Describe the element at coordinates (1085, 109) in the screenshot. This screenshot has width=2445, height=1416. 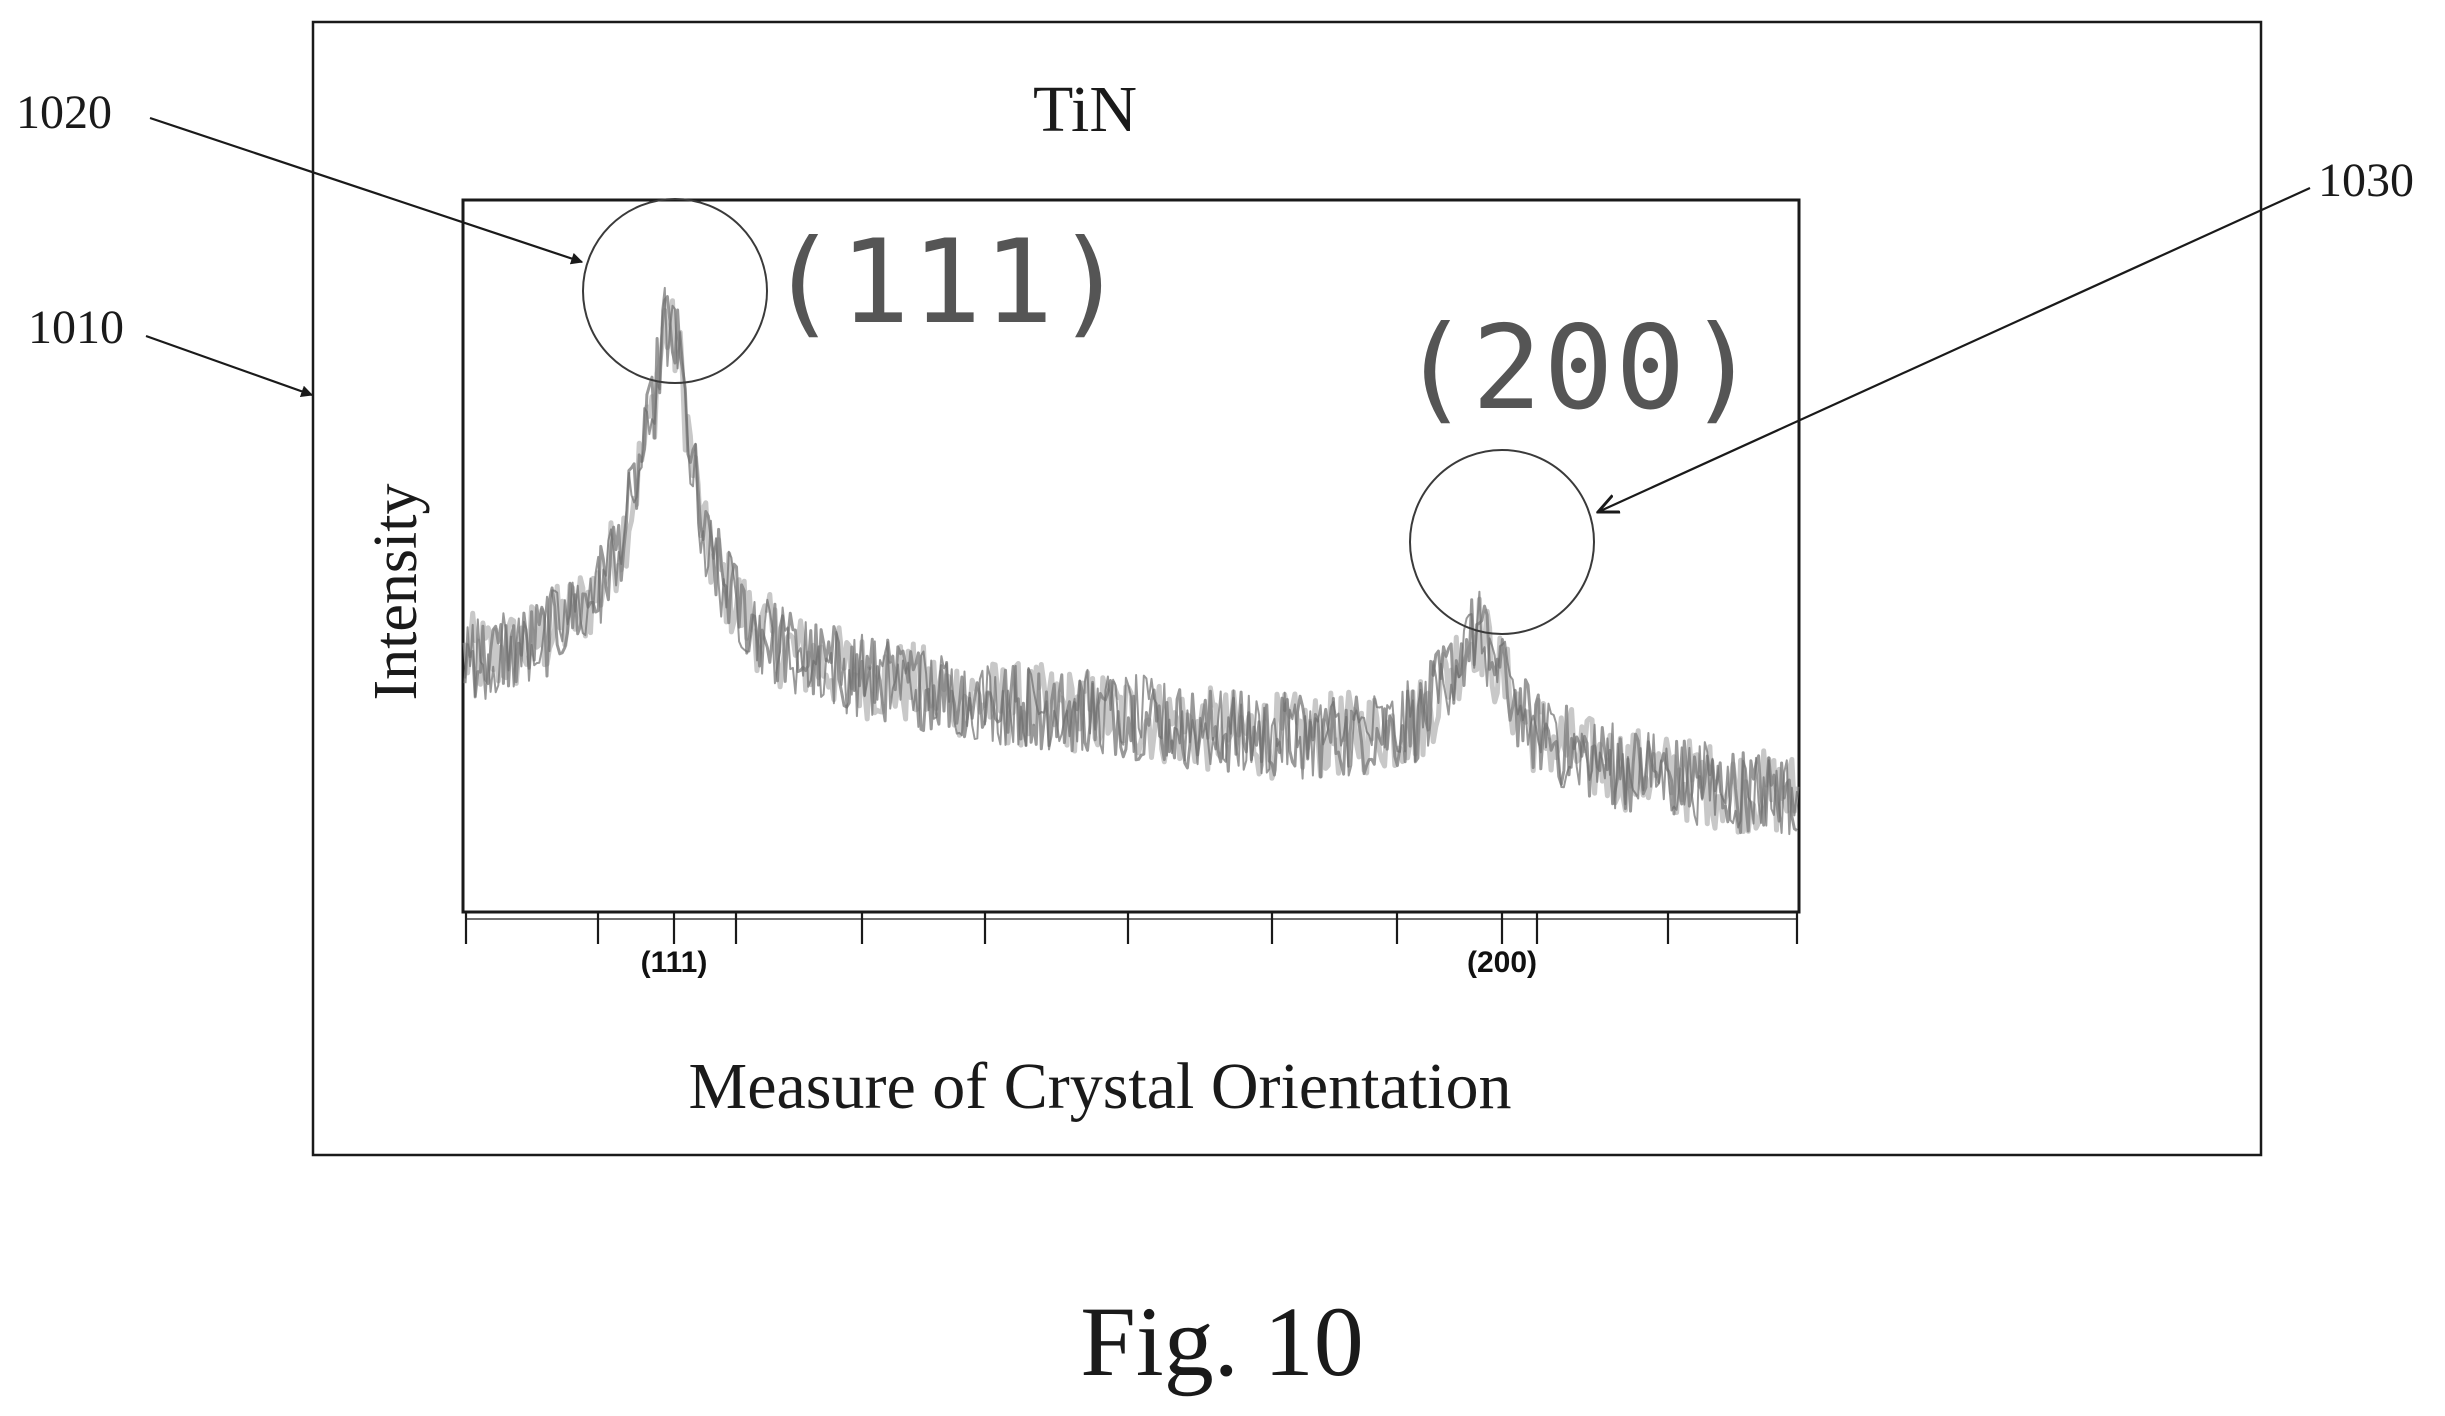
I see `chart-title: TiN` at that location.